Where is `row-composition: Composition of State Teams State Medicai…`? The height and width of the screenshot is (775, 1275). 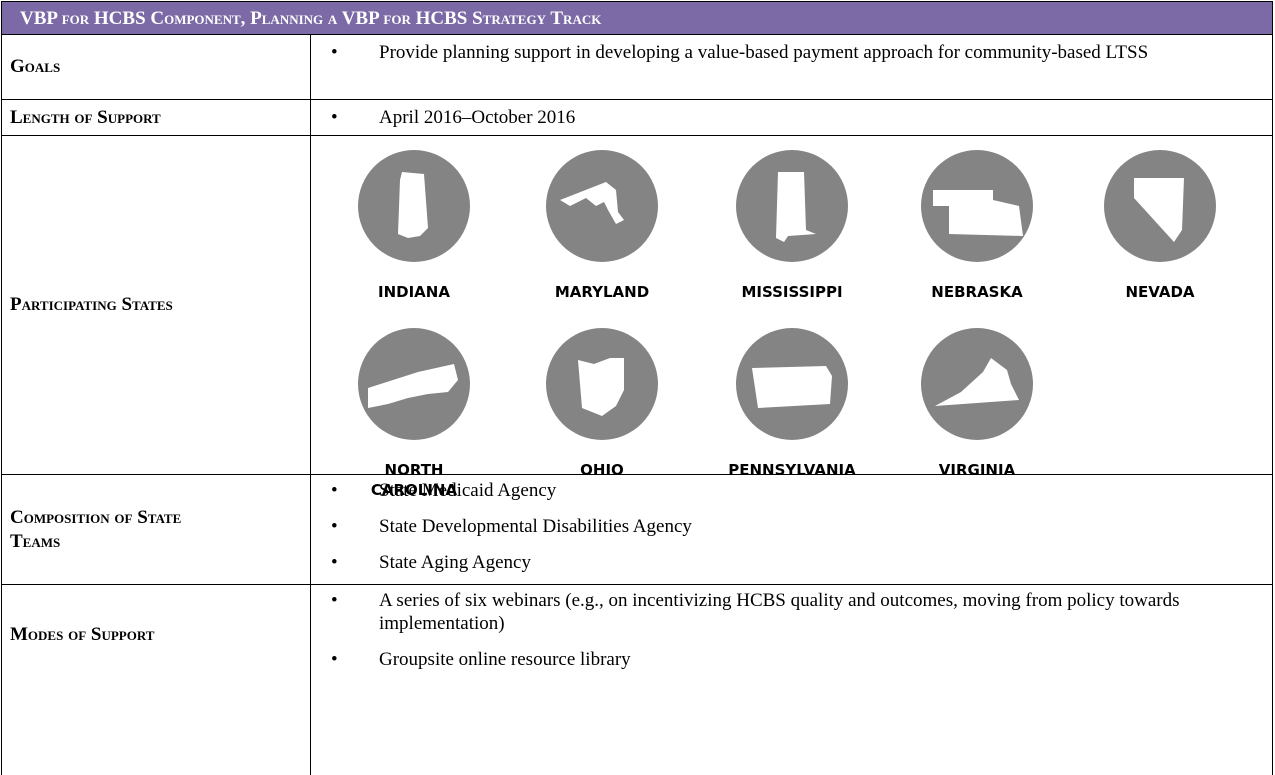 row-composition: Composition of State Teams State Medicai… is located at coordinates (637, 530).